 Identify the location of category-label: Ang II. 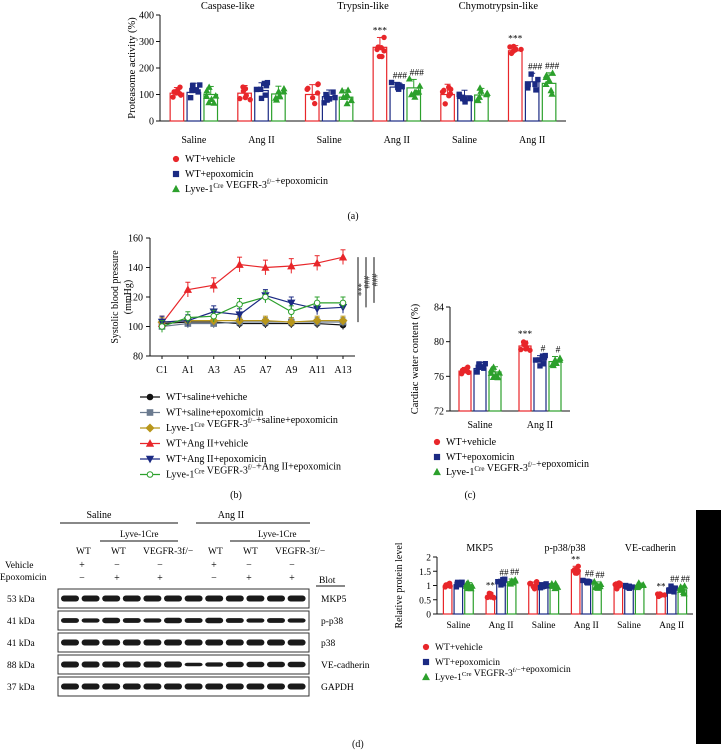
(532, 140).